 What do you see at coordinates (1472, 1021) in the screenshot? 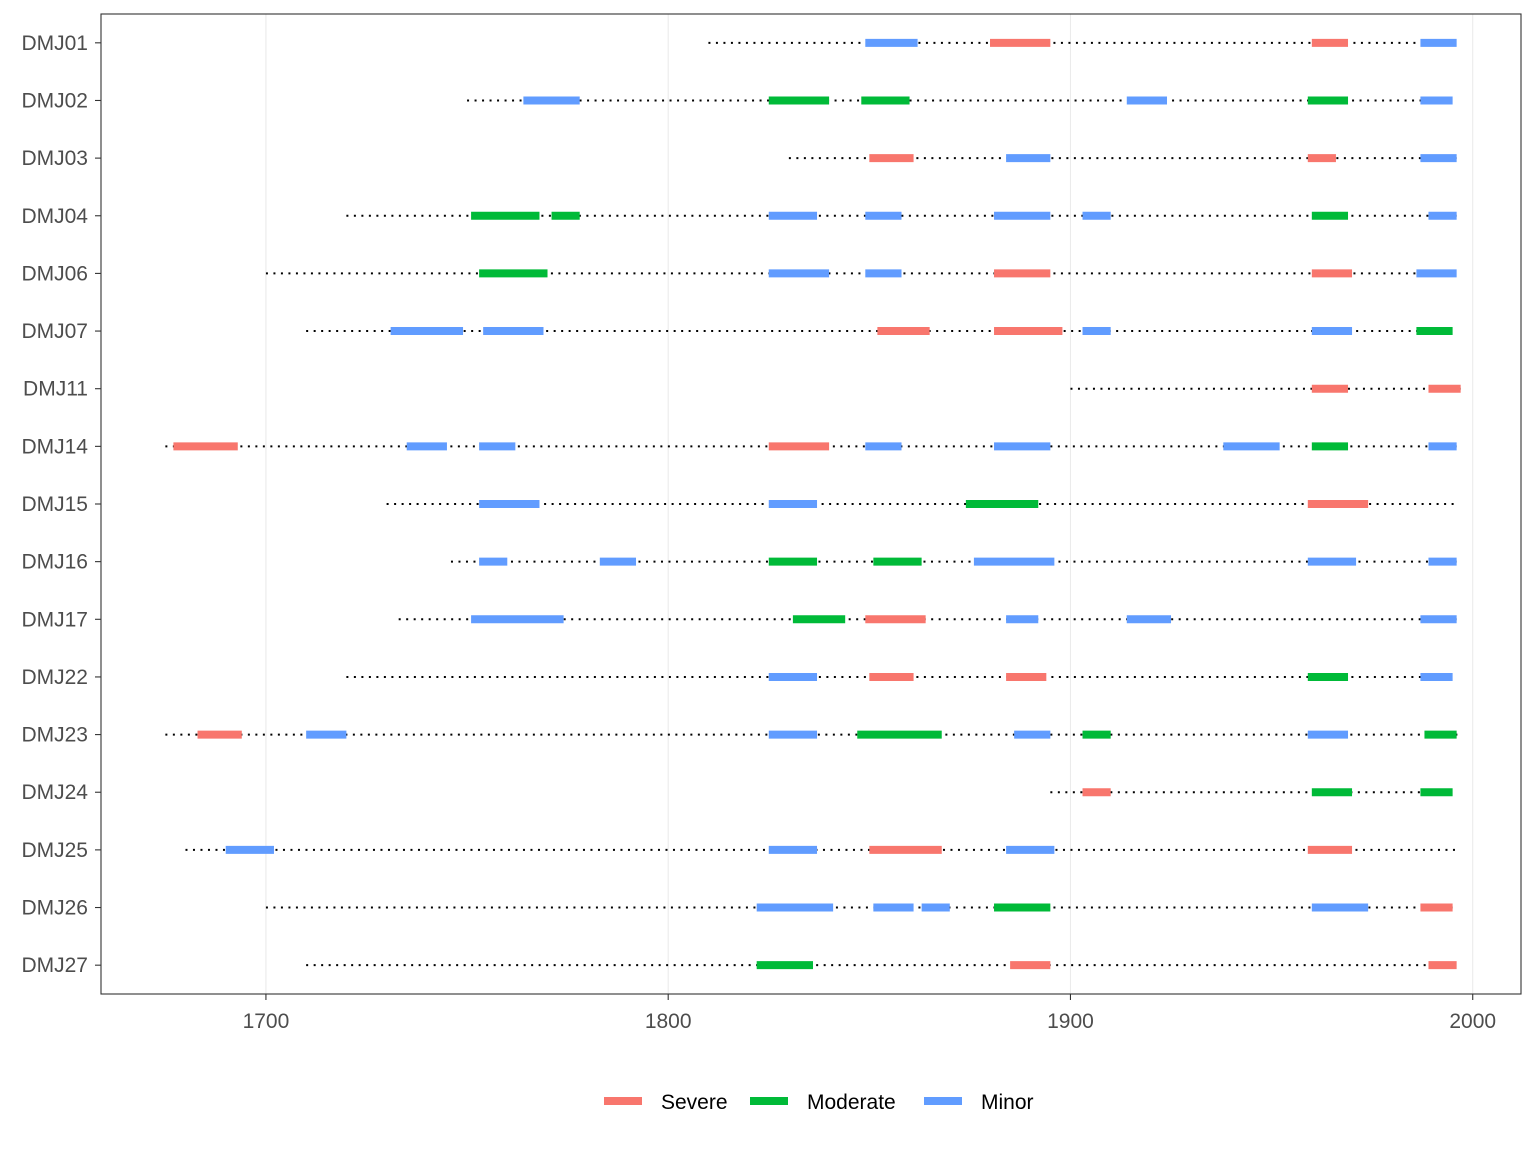
I see `x-tick-label: 2000` at bounding box center [1472, 1021].